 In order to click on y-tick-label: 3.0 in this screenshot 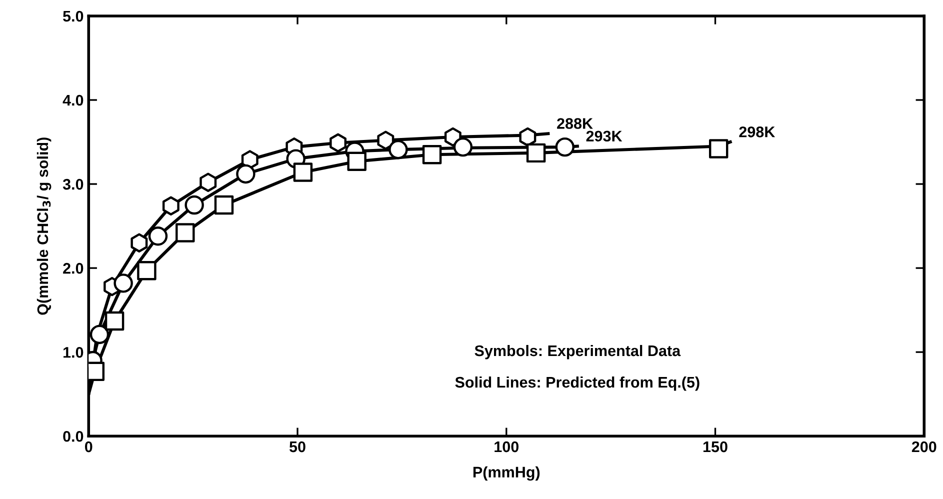, I will do `click(73, 184)`.